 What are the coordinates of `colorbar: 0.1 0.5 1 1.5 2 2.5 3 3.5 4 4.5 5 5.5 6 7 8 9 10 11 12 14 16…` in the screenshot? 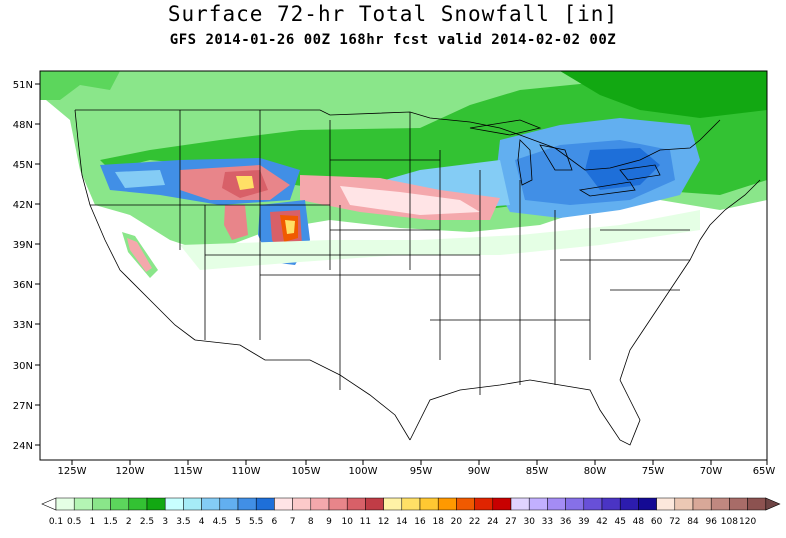 It's located at (411, 512).